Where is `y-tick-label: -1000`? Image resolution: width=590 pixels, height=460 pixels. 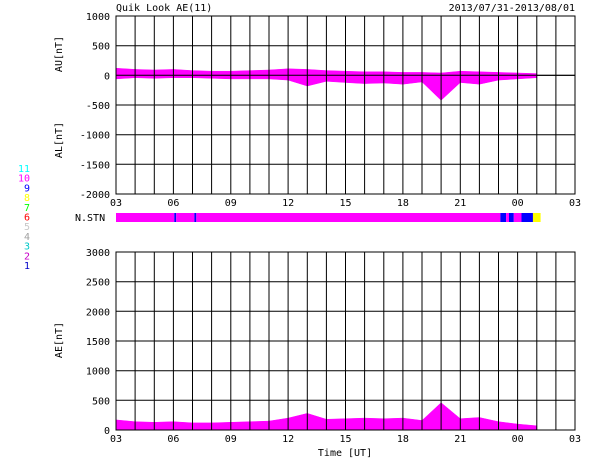 y-tick-label: -1000 is located at coordinates (95, 136).